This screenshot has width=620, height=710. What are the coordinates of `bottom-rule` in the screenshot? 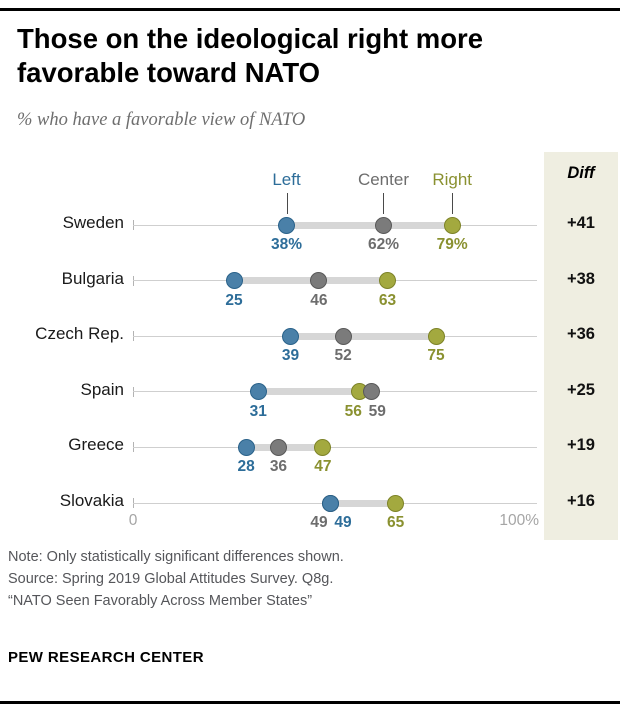 It's located at (310, 702).